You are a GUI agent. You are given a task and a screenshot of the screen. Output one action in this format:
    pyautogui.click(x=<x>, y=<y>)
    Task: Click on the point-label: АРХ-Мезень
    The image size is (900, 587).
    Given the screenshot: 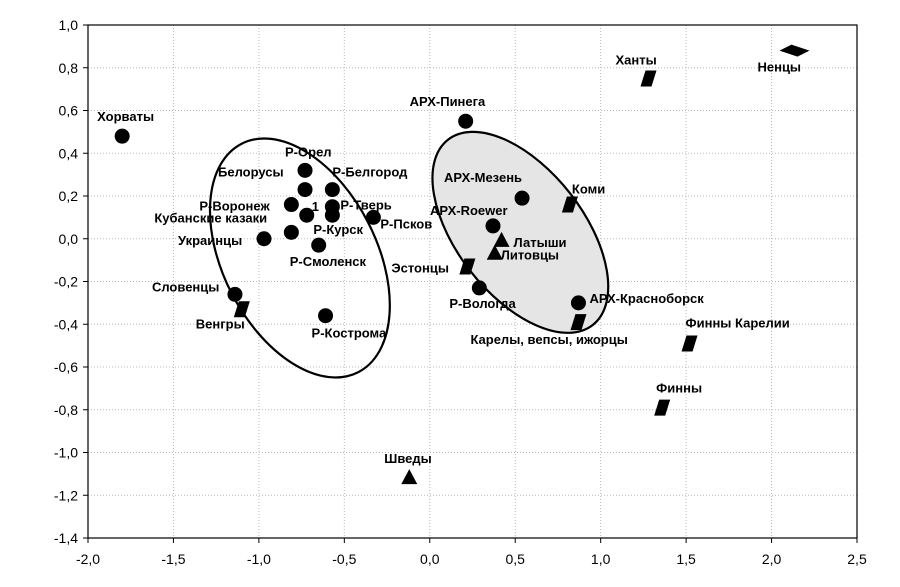 What is the action you would take?
    pyautogui.click(x=483, y=177)
    